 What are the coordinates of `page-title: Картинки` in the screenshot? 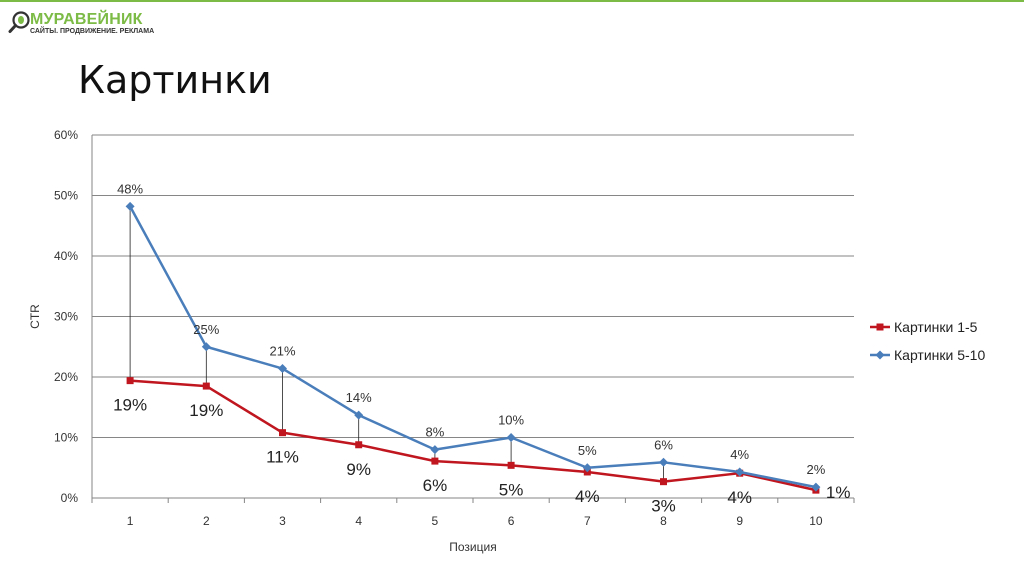 It's located at (175, 80).